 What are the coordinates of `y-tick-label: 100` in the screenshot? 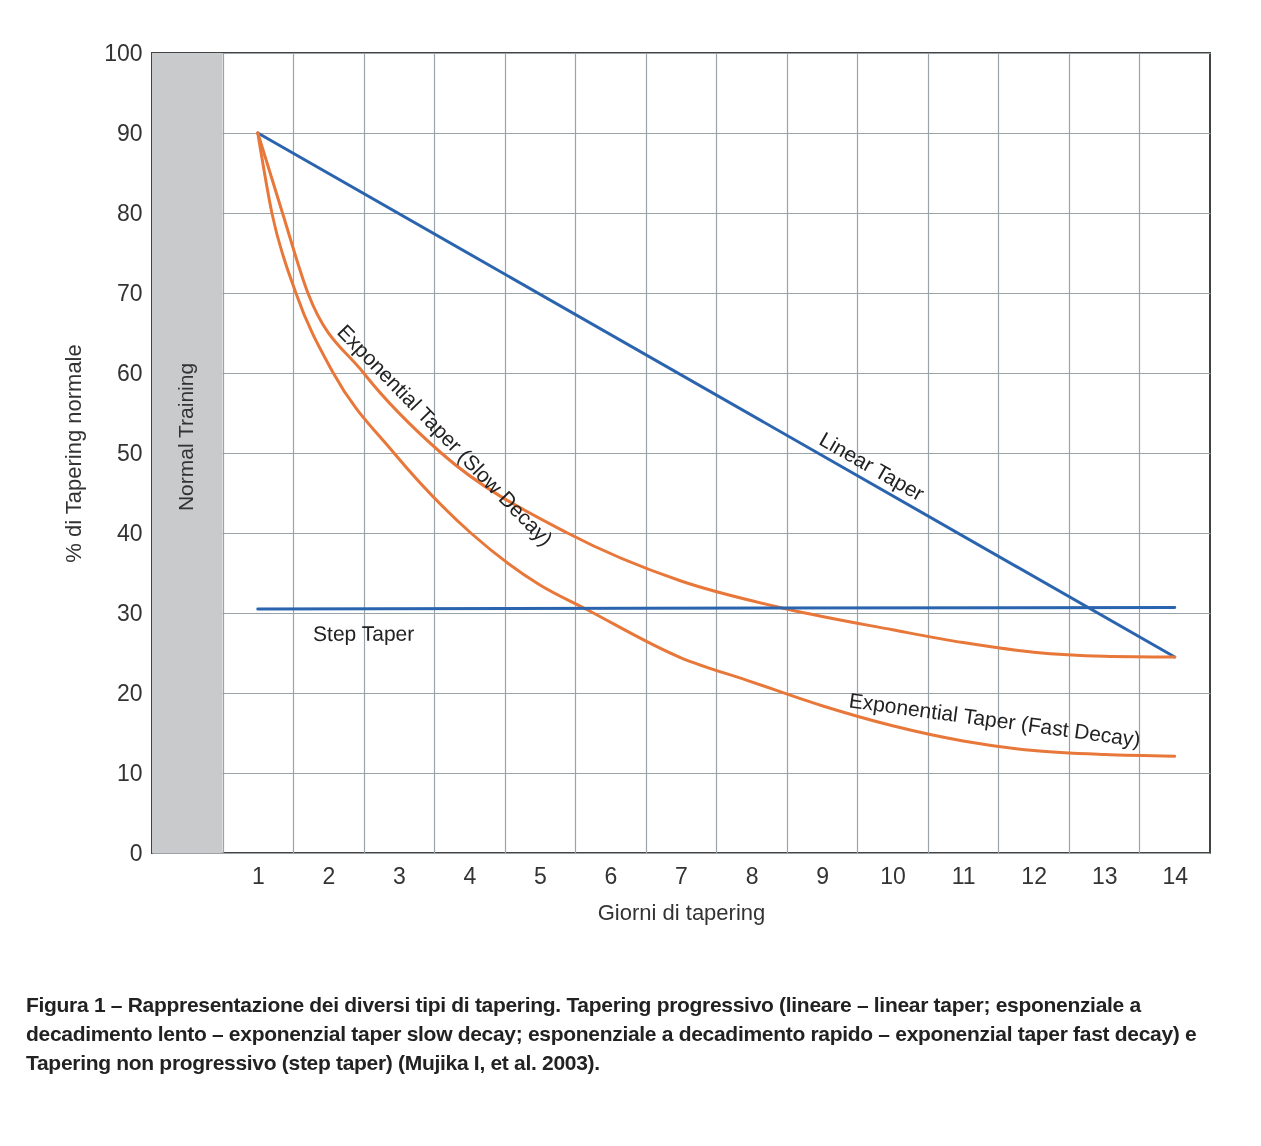 It's located at (123, 52).